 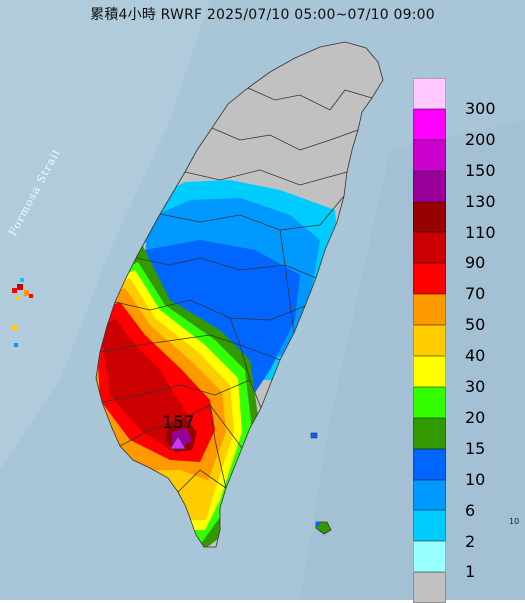 I want to click on legend-label: 15, so click(x=475, y=448).